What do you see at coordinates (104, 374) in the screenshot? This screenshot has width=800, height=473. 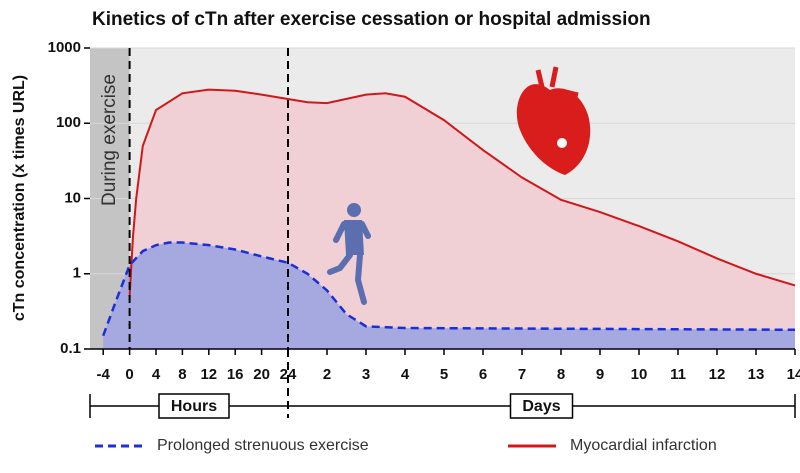 I see `x-tick-label: -4` at bounding box center [104, 374].